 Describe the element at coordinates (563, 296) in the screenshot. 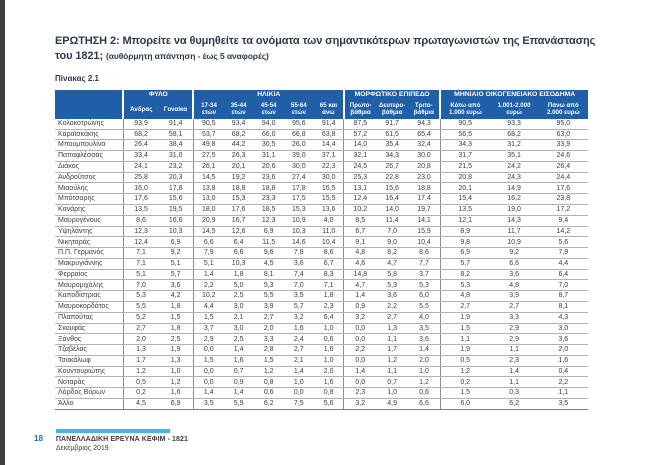

I see `table-cell: 8,7` at that location.